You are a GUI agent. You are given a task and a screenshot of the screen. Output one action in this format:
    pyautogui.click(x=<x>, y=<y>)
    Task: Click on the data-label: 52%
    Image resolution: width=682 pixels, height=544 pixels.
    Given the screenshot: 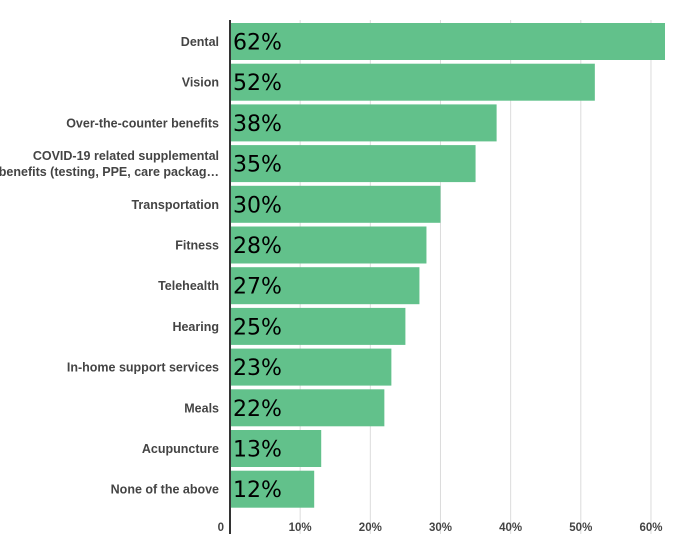 What is the action you would take?
    pyautogui.click(x=257, y=83)
    